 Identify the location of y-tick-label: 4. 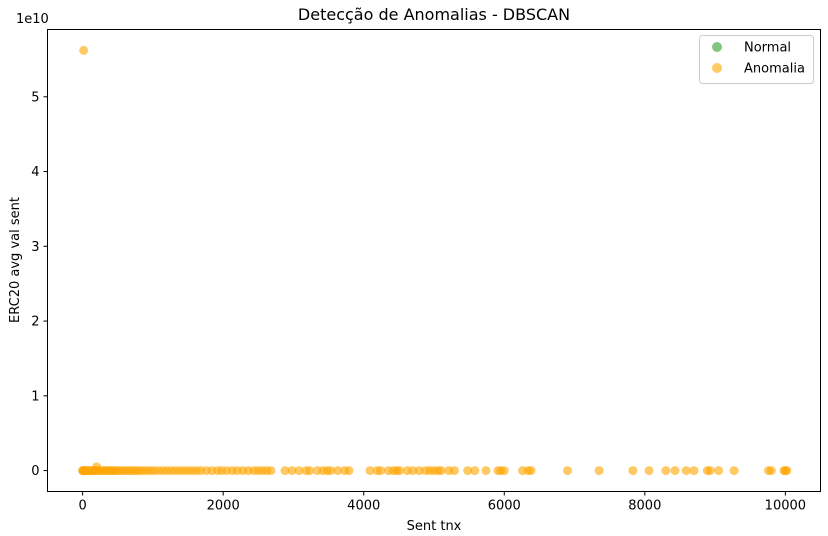
(35, 172).